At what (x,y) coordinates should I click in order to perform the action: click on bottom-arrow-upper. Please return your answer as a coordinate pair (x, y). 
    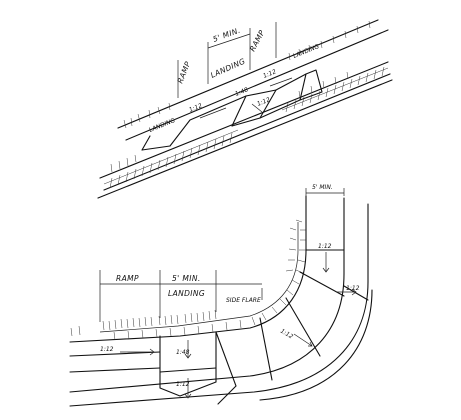
    Looking at the image, I should click on (326, 262).